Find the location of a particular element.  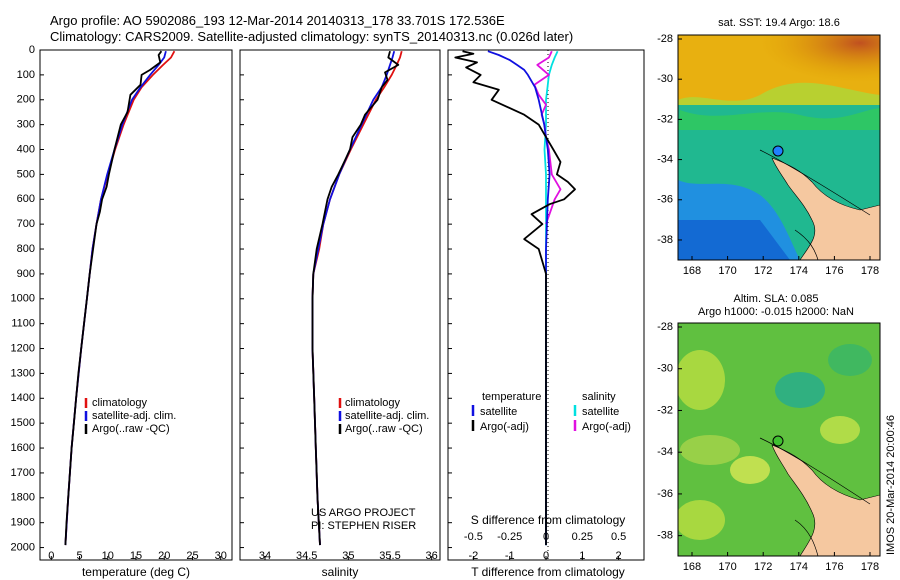

legend-argo: Argo(..raw -QC) is located at coordinates (384, 429).